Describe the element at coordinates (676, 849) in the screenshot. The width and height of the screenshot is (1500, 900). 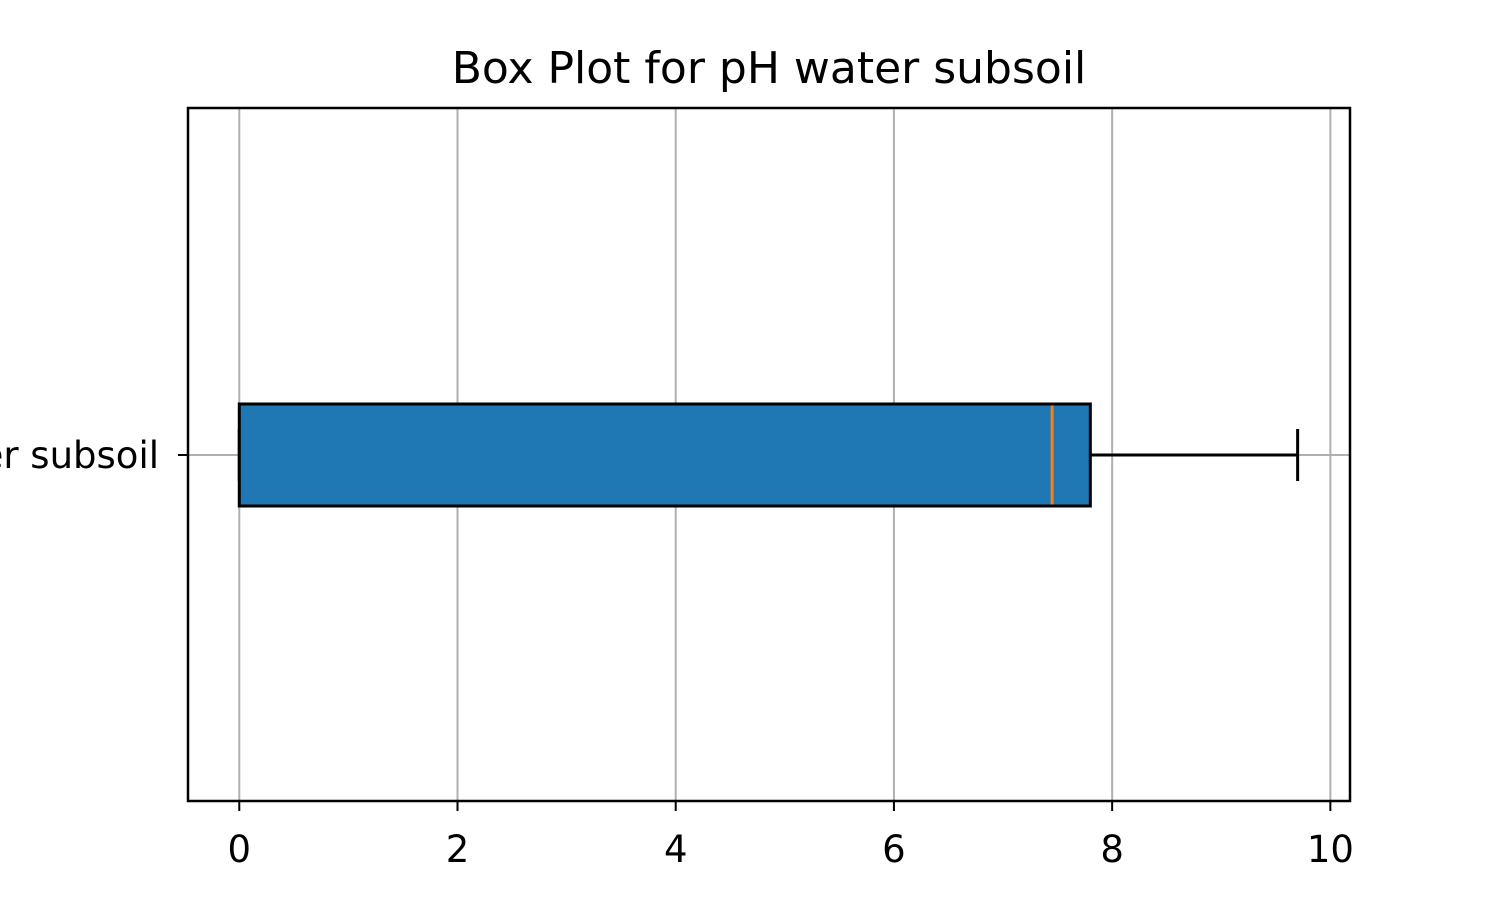
I see `x-tick-label: 4` at that location.